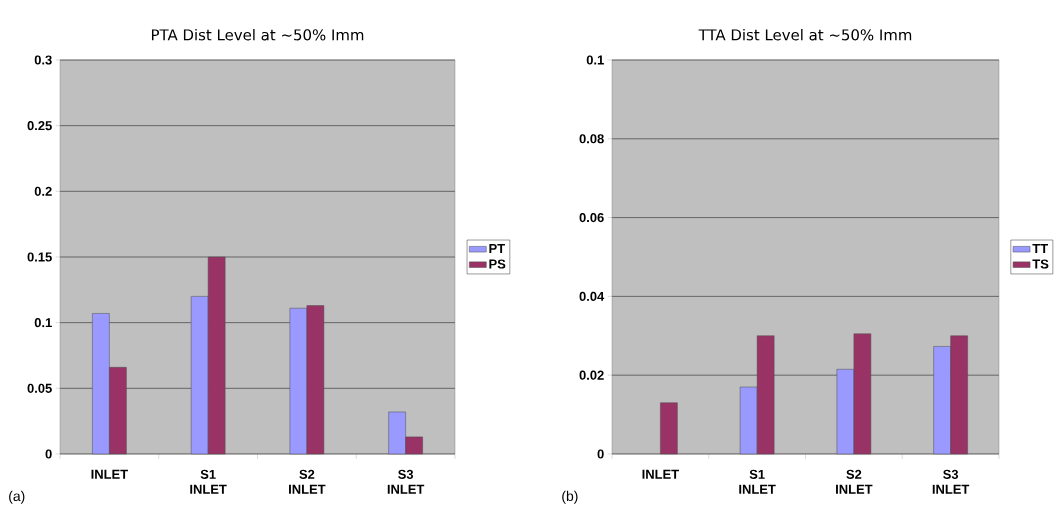 The height and width of the screenshot is (520, 1063). What do you see at coordinates (257, 34) in the screenshot?
I see `chart-title: PTA Dist Level at ~50% Imm` at bounding box center [257, 34].